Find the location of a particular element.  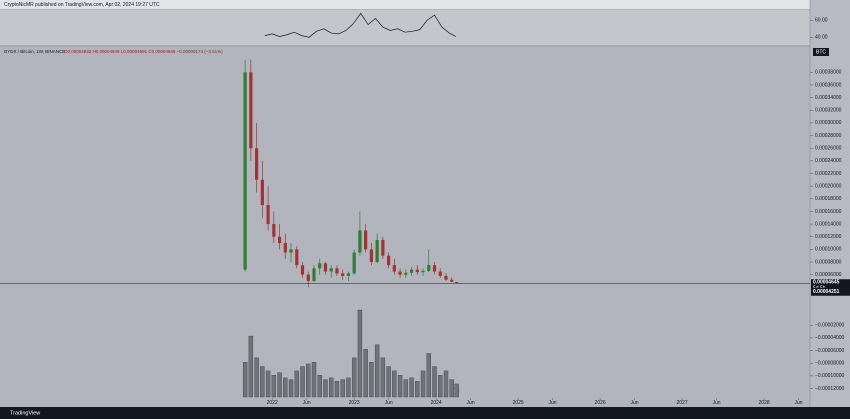

last-price-label: 0.00004645 is located at coordinates (826, 283).